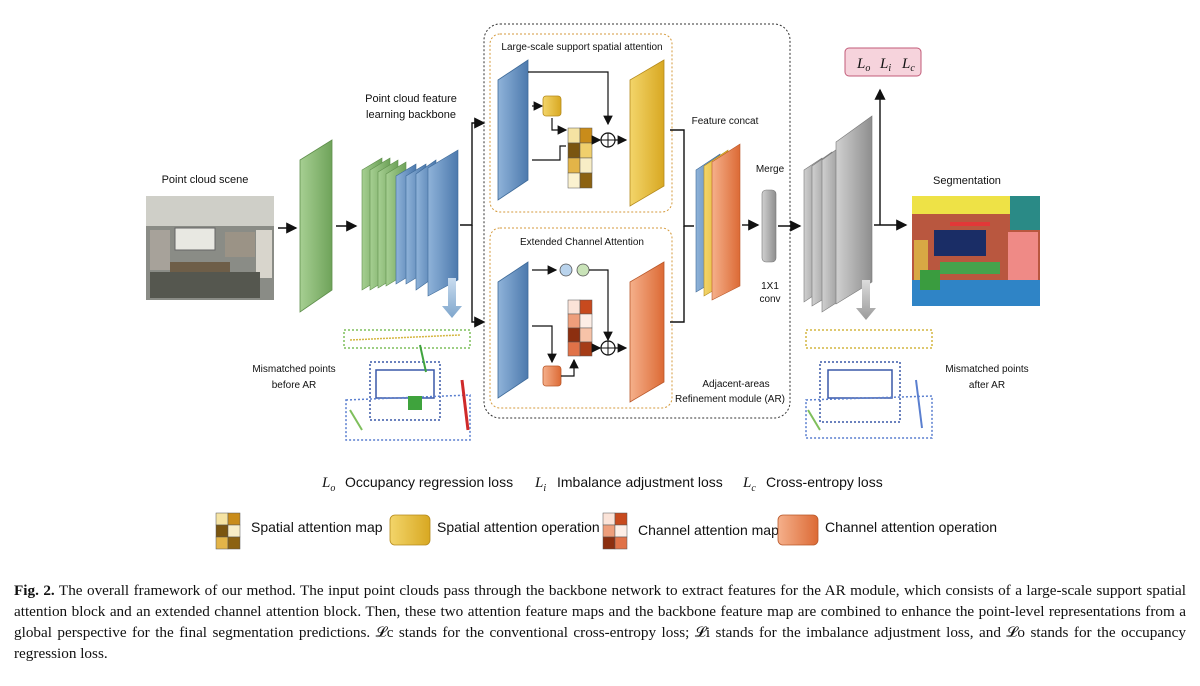 This screenshot has width=1200, height=686. What do you see at coordinates (866, 300) in the screenshot?
I see `down-arrow-after` at bounding box center [866, 300].